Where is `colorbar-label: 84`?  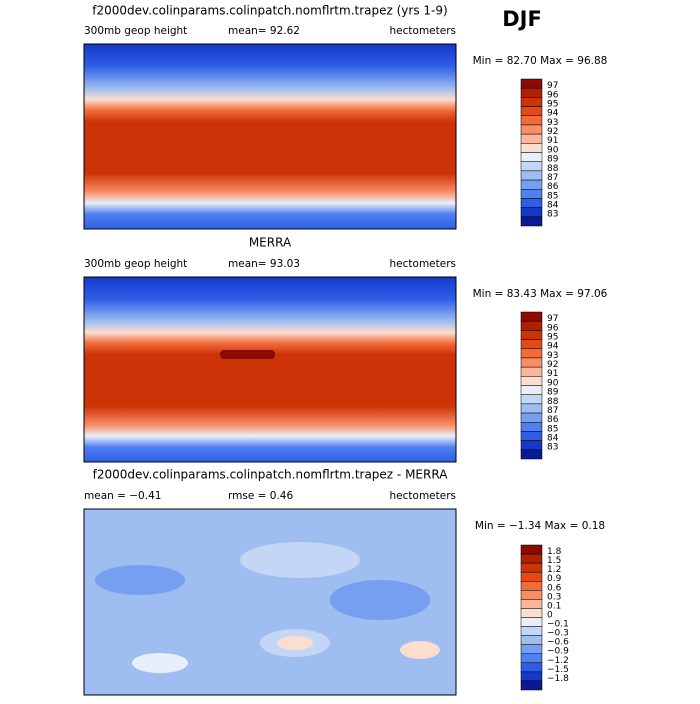 colorbar-label: 84 is located at coordinates (553, 439).